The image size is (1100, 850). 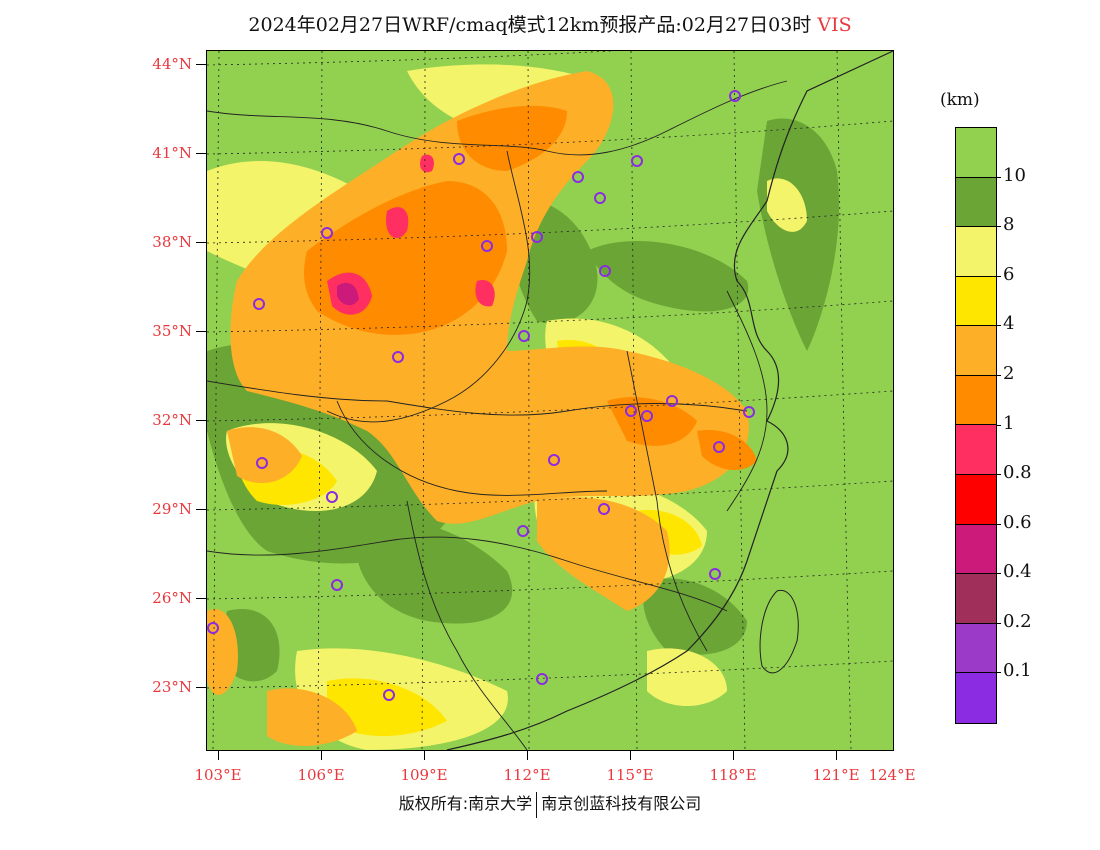 I want to click on company-text: 南京创蓝科技有限公司, so click(x=621, y=803).